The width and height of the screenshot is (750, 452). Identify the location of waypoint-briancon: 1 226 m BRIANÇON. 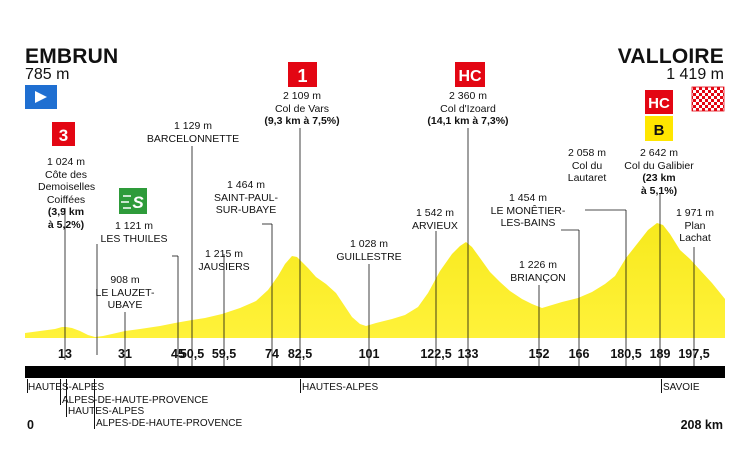
(538, 271).